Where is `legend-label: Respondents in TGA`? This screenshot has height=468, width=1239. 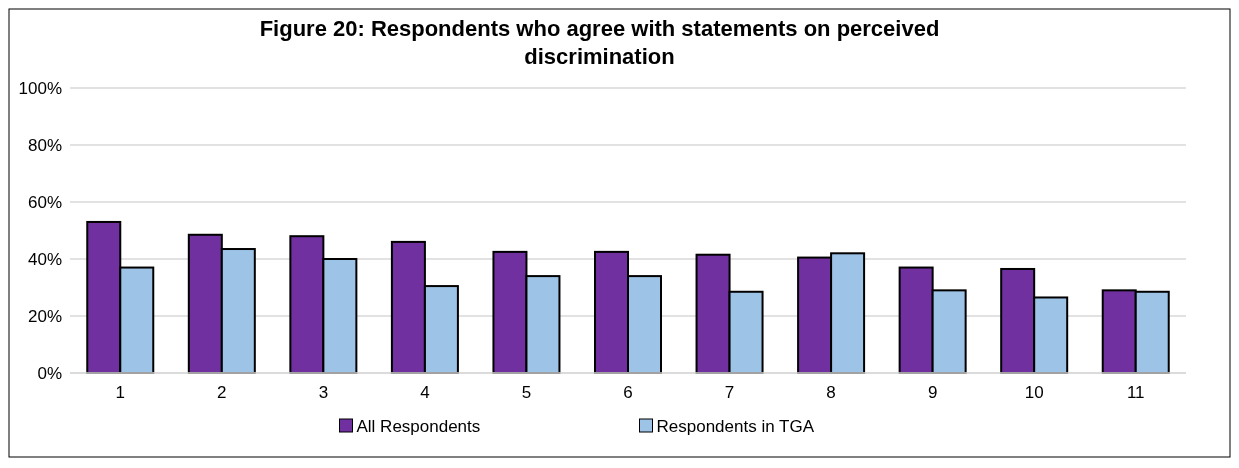 legend-label: Respondents in TGA is located at coordinates (735, 426).